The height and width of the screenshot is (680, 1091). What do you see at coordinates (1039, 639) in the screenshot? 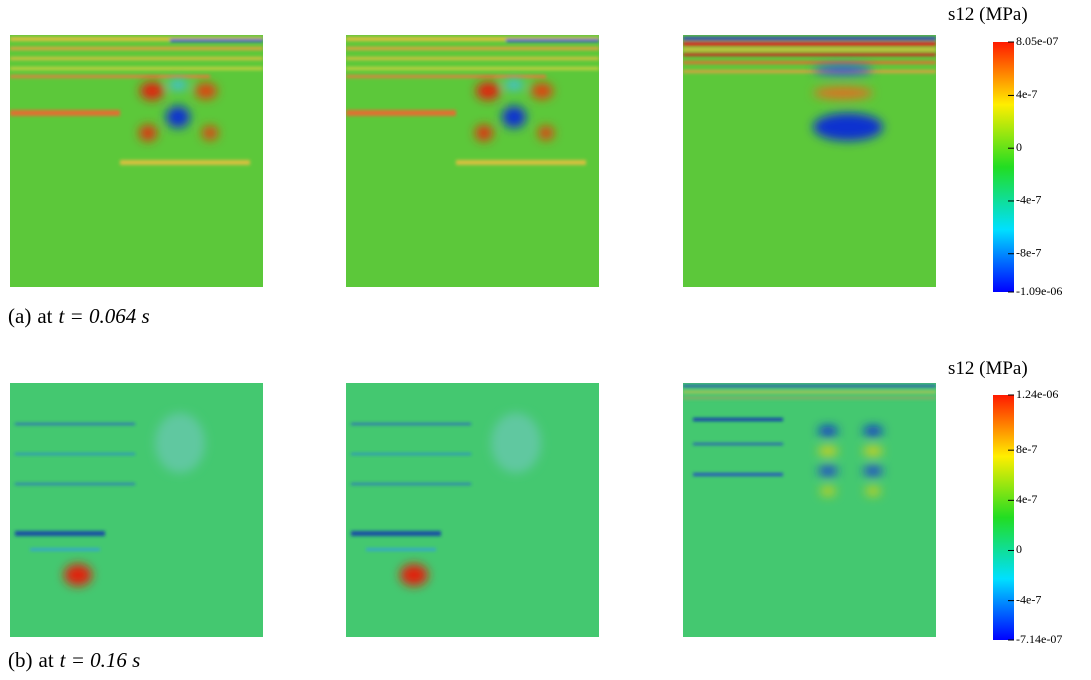
I see `colorbar-tick-label: -7.14e-07` at bounding box center [1039, 639].